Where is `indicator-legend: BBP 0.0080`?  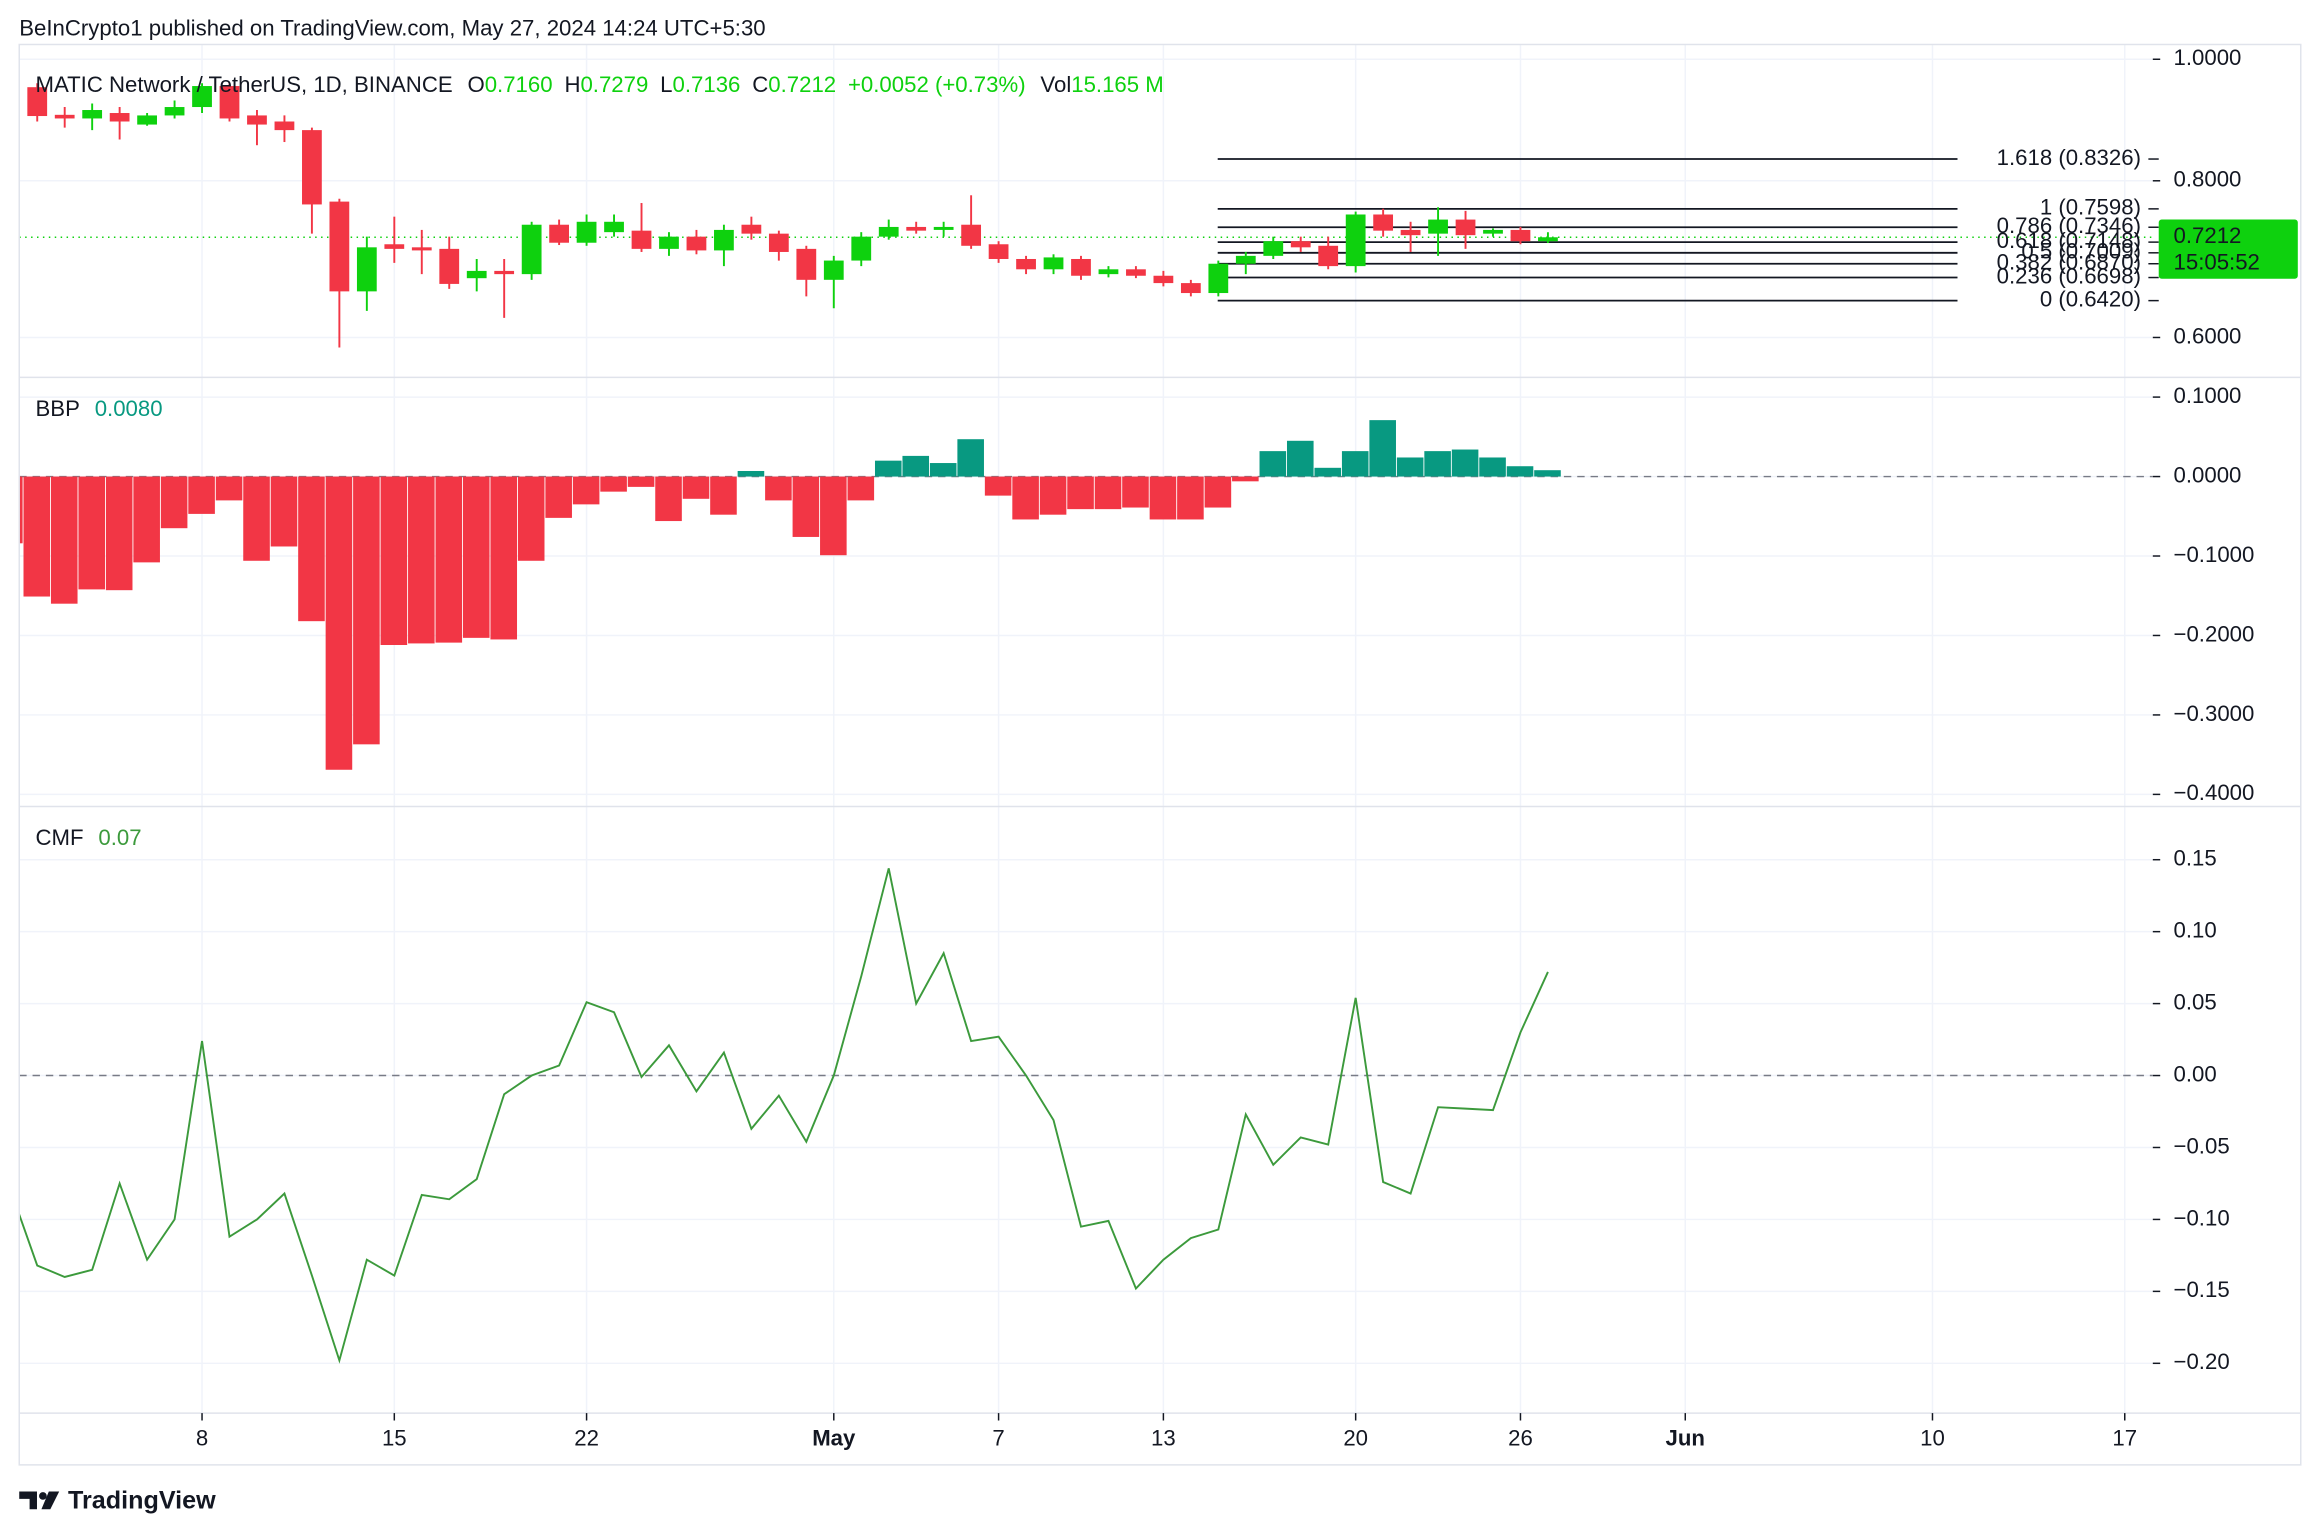 indicator-legend: BBP 0.0080 is located at coordinates (99, 408).